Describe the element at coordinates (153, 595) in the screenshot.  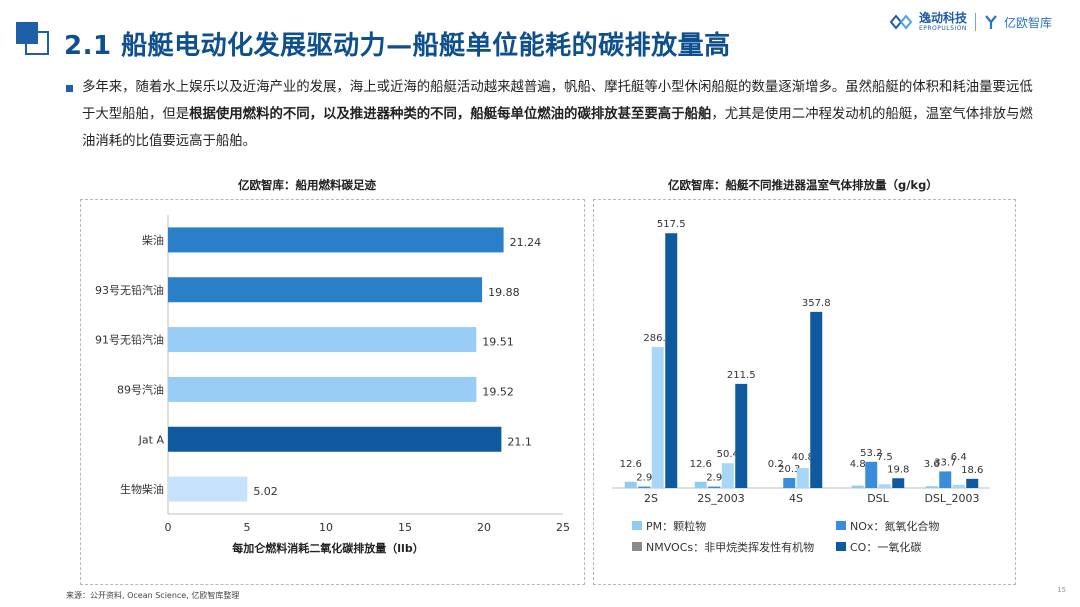
I see `source-note: 来源：公开资料, Ocean Science, 亿欧智库整理` at that location.